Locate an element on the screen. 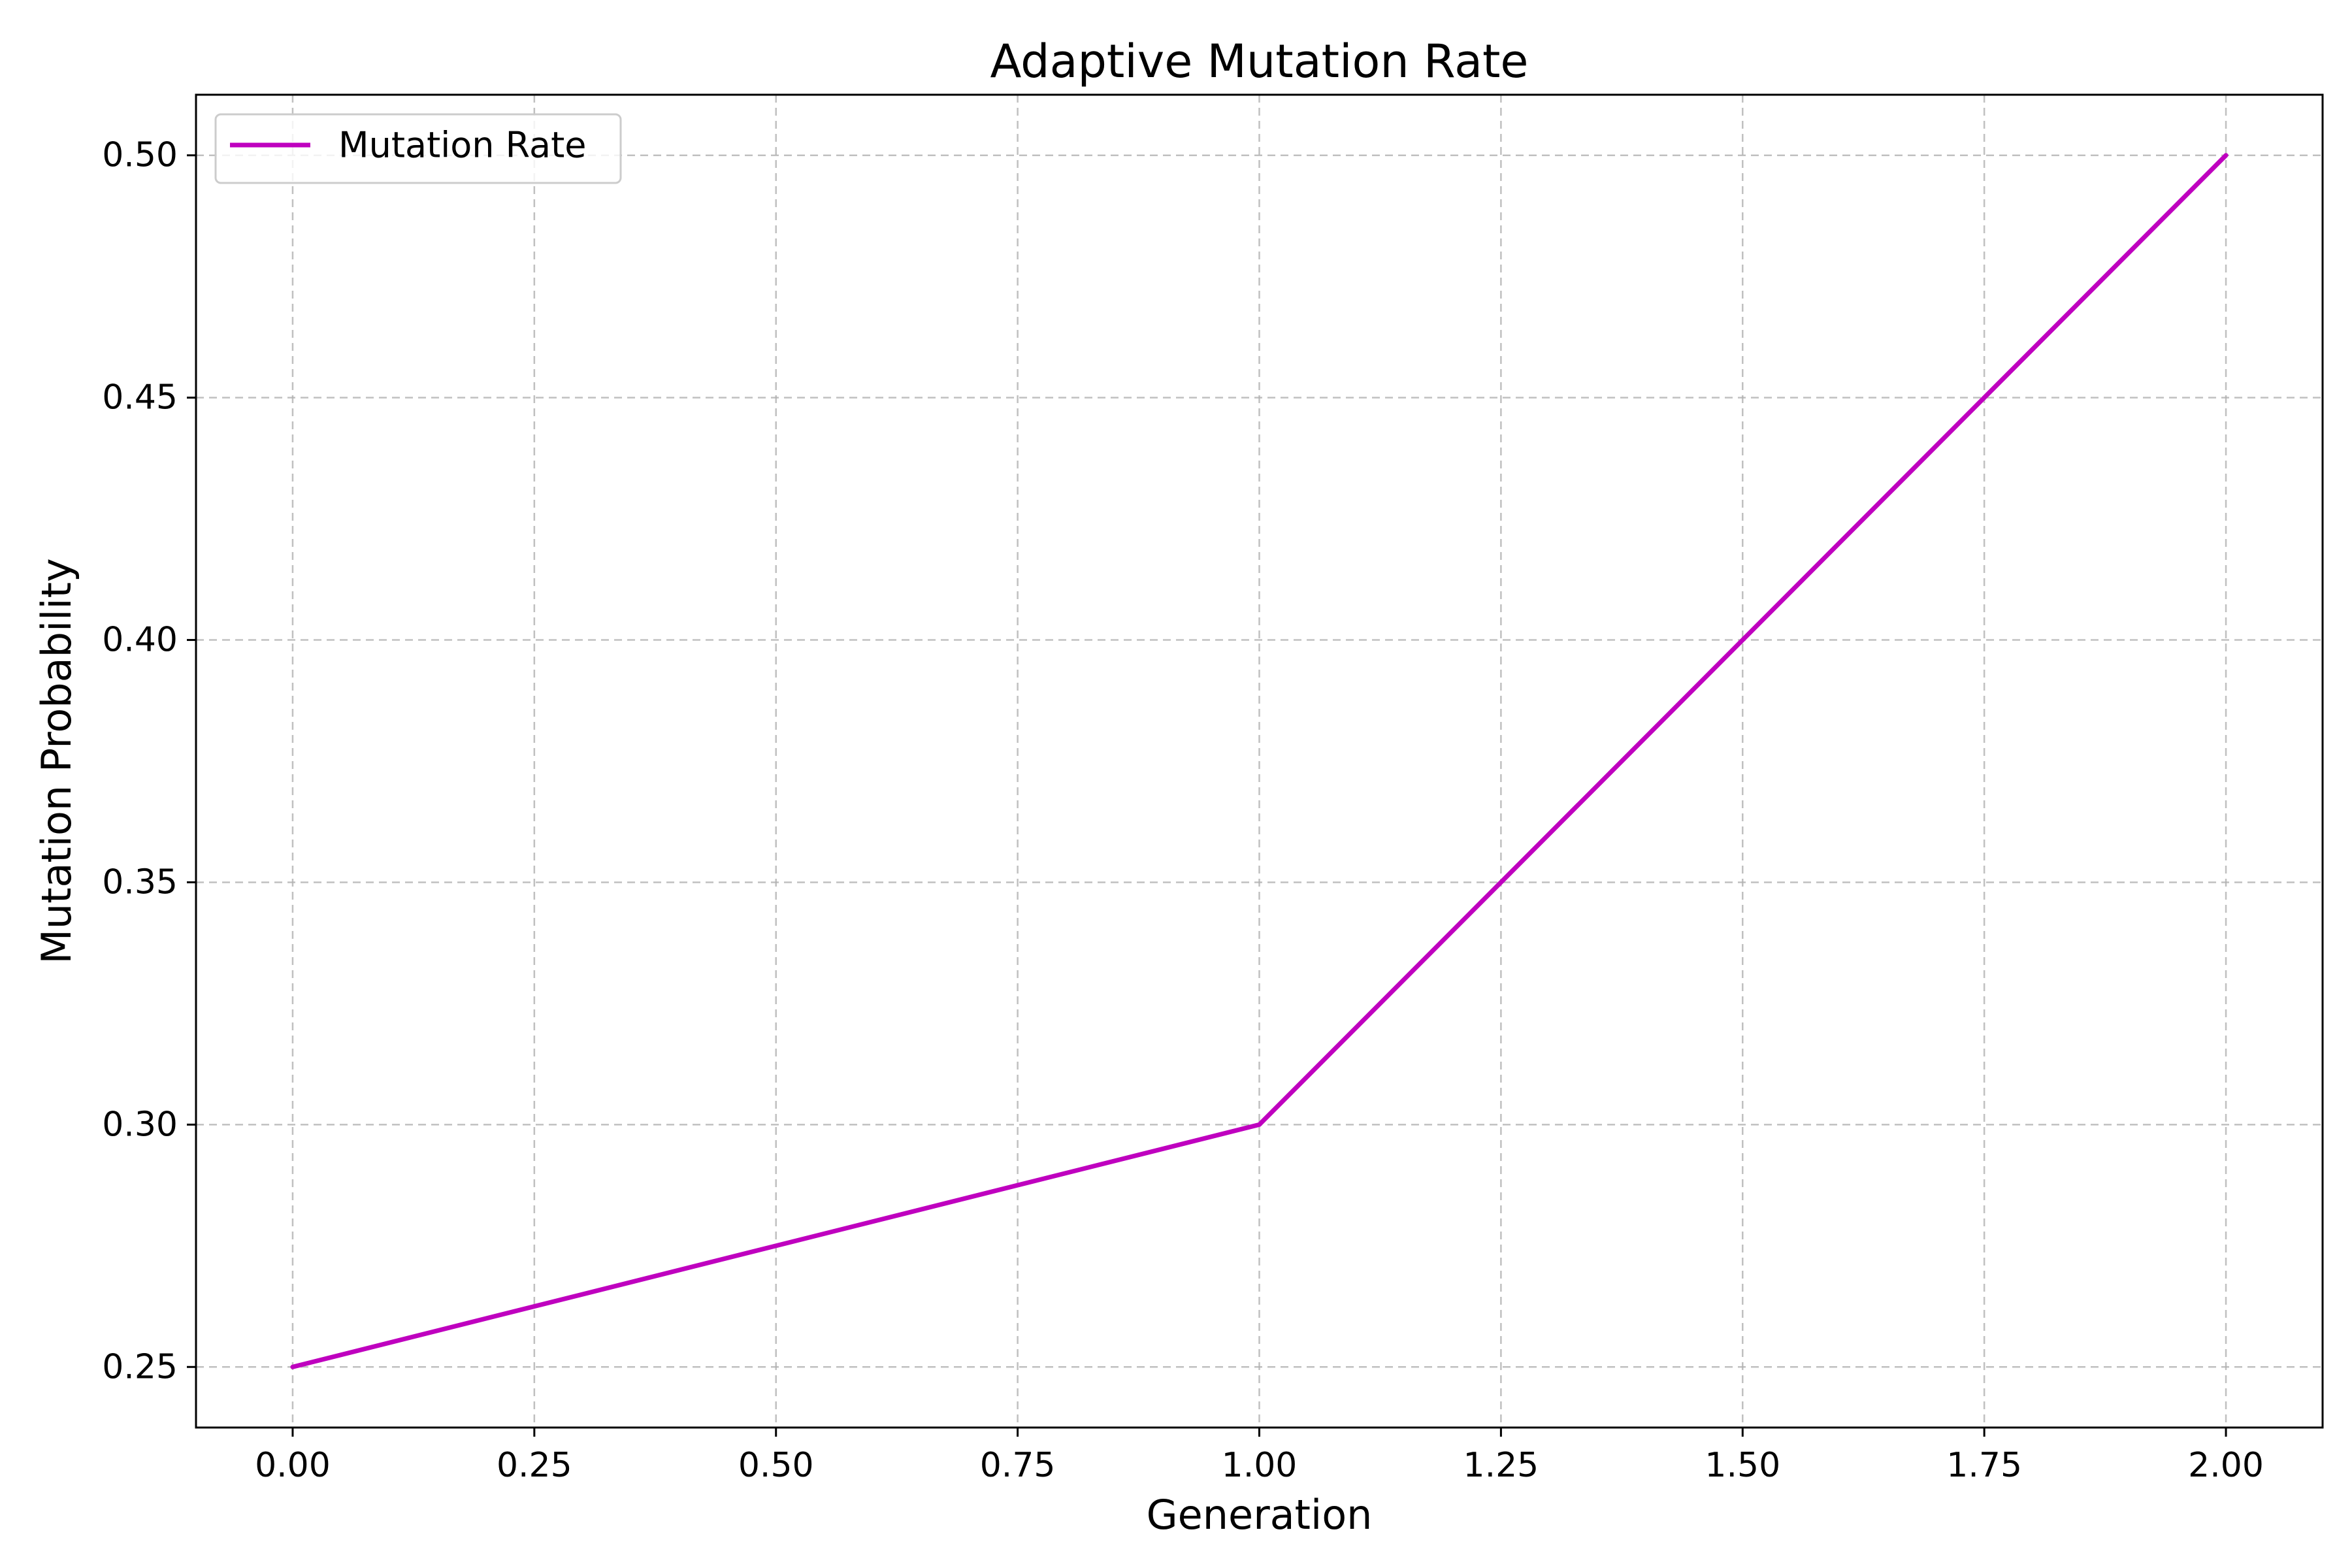  x-tick-label: 2.00 is located at coordinates (2226, 1465).